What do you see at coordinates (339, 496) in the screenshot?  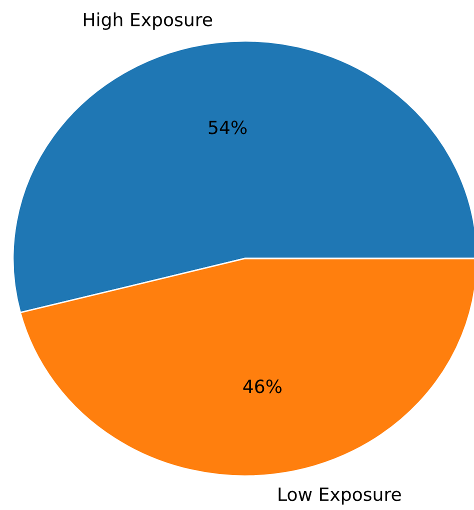 I see `slice-label: Low Exposure` at bounding box center [339, 496].